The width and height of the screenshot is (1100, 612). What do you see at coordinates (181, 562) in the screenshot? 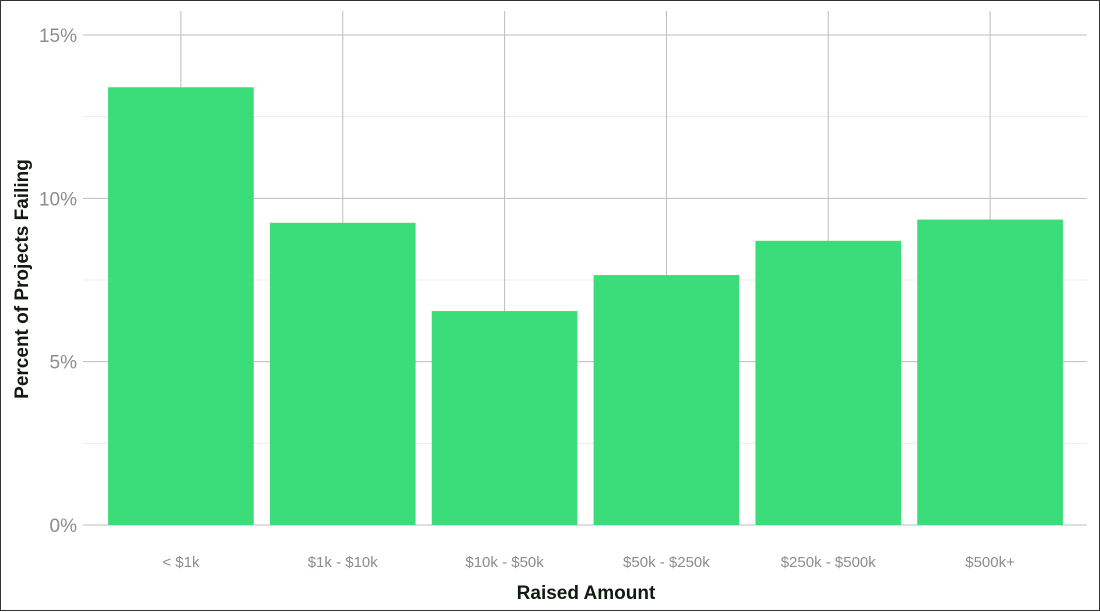
I see `x-tick-label: < $1k` at bounding box center [181, 562].